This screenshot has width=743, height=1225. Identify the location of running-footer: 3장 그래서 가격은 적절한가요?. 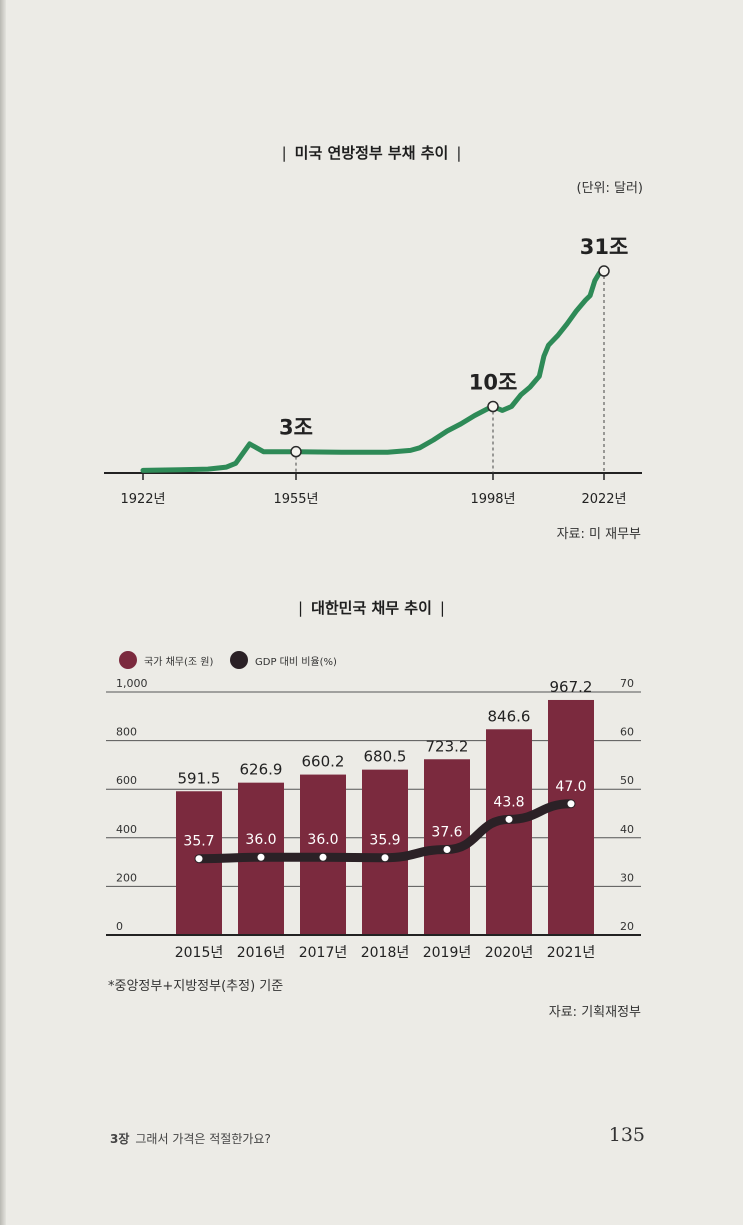
(190, 1138).